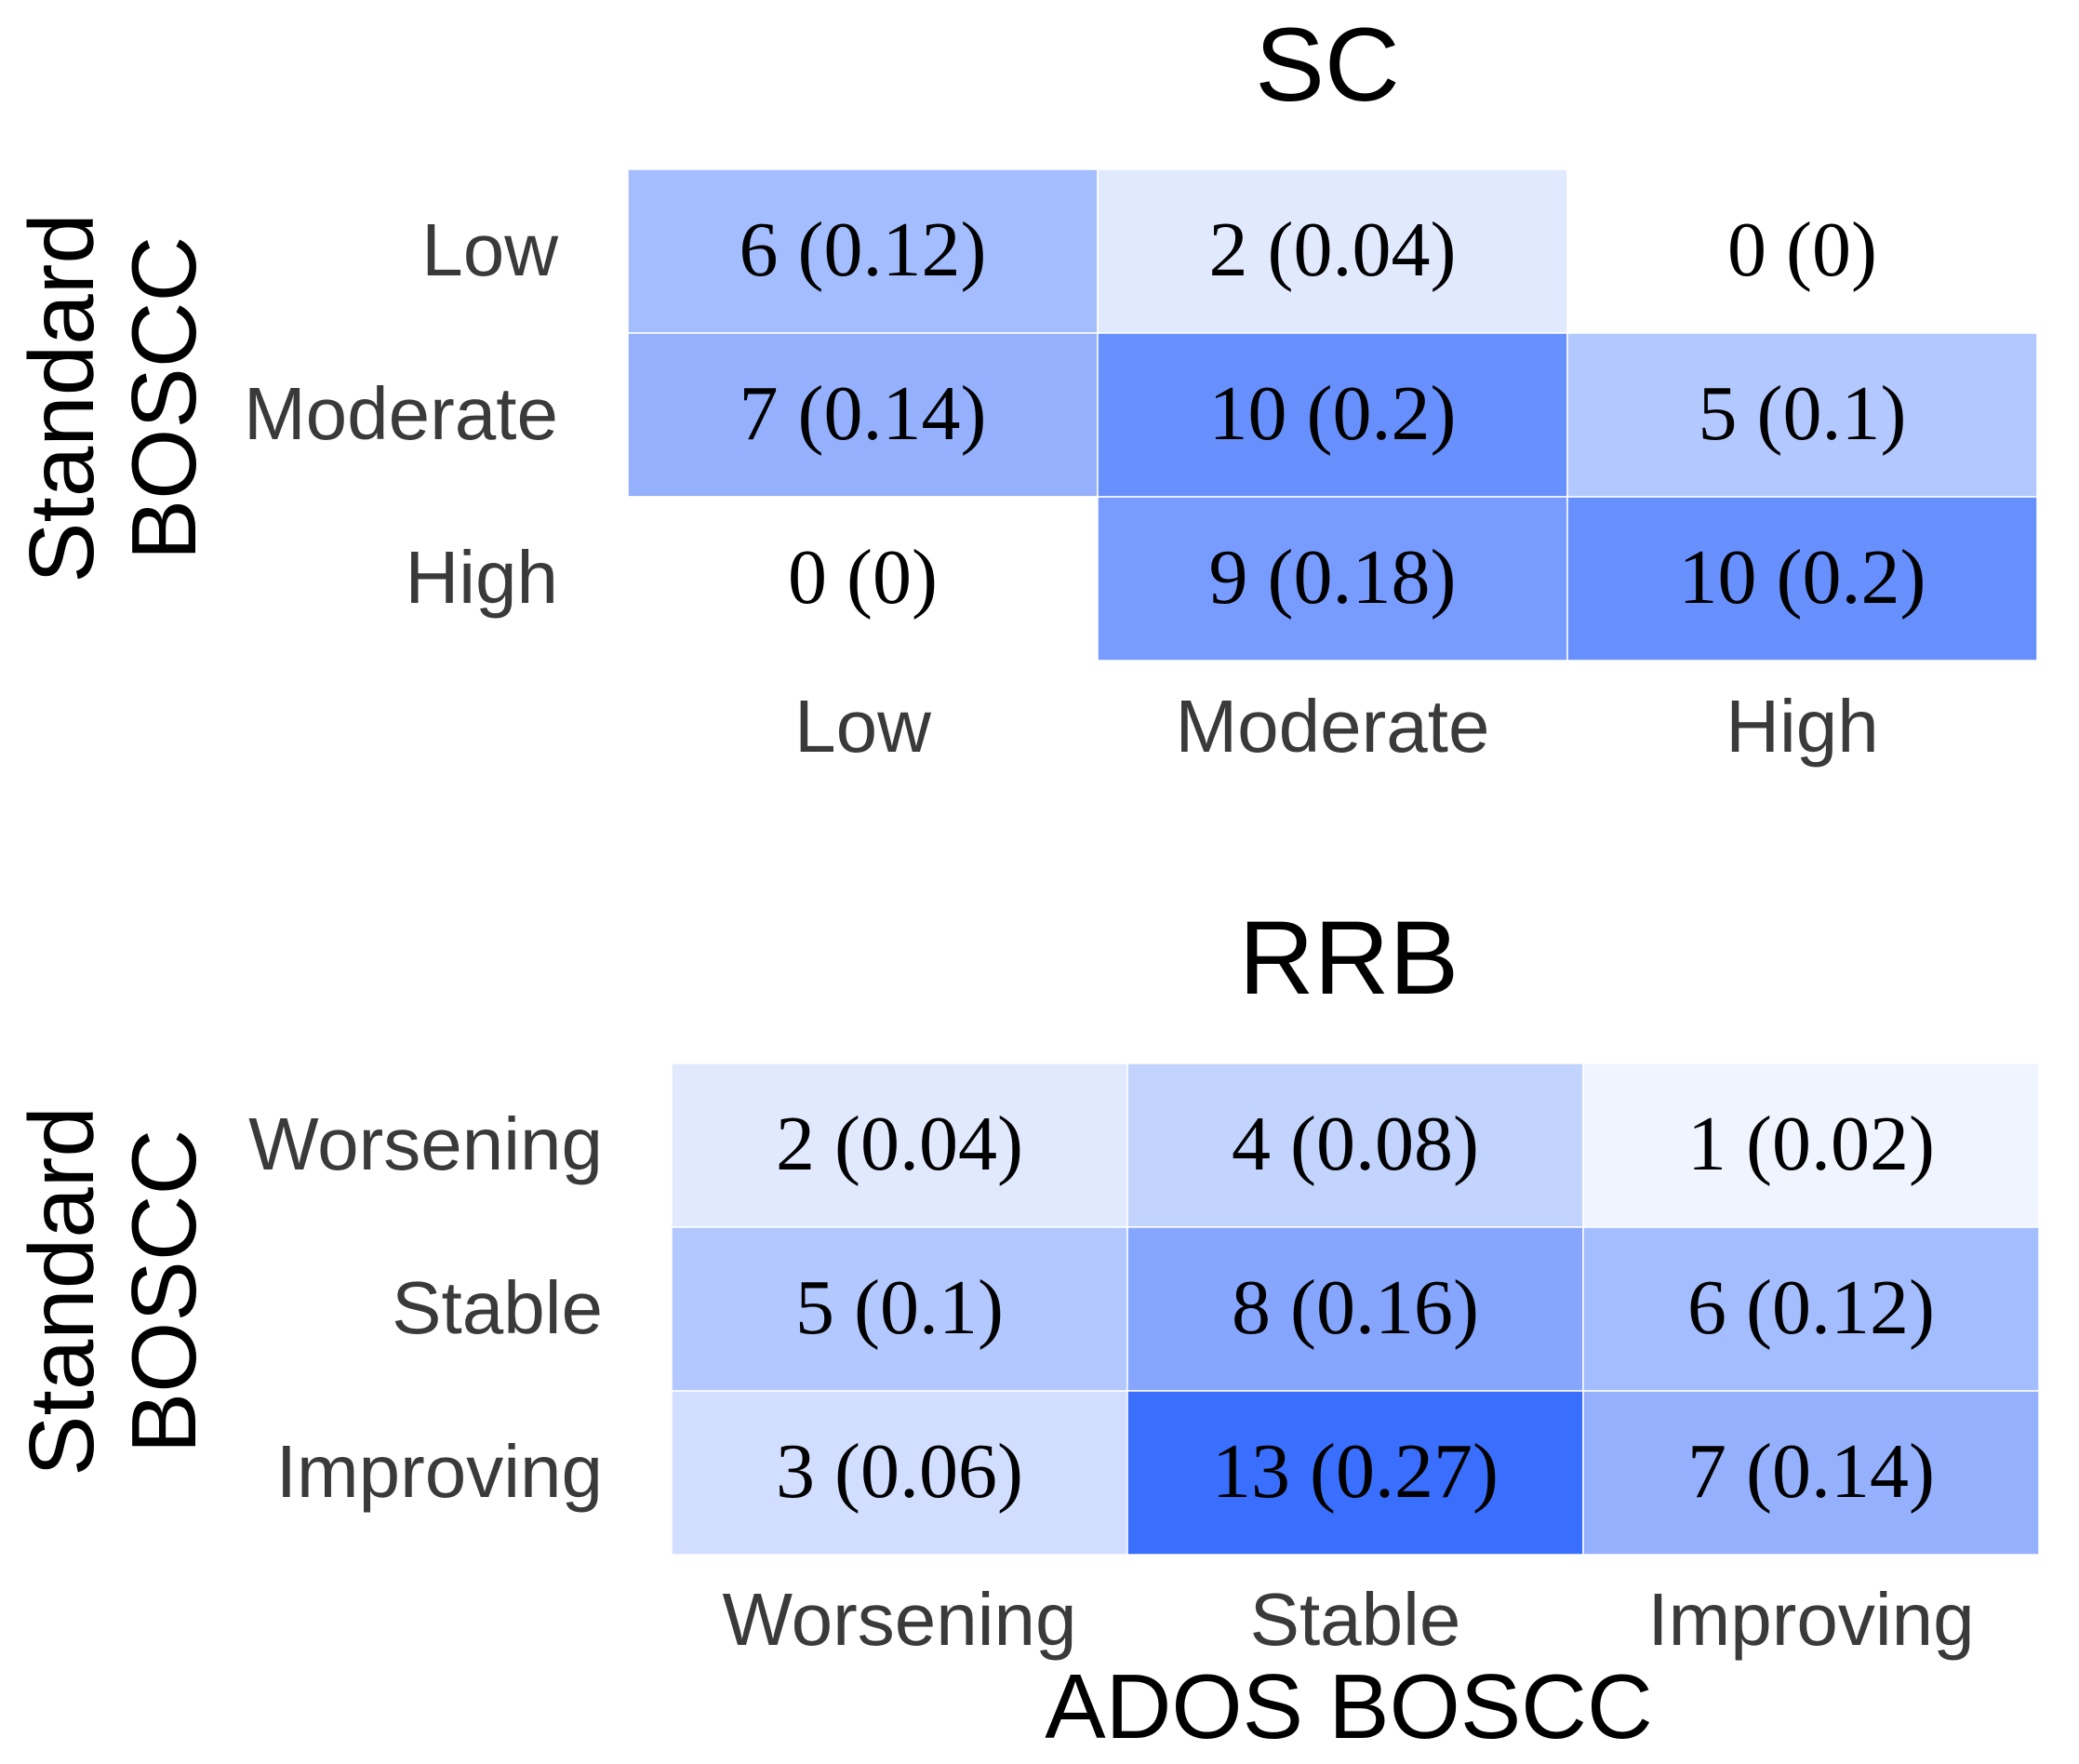 This screenshot has width=2079, height=1764. I want to click on heatmap-cell-value: 4 (0.08), so click(1355, 1144).